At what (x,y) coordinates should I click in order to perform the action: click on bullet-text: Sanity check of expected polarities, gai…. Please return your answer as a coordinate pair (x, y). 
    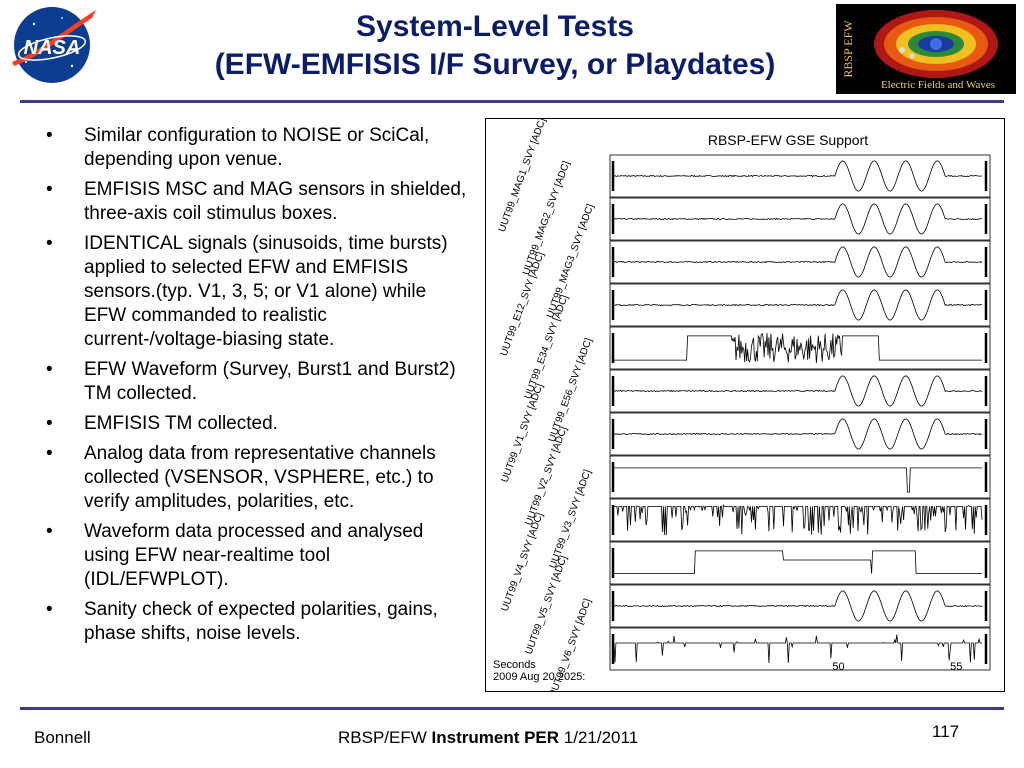
    Looking at the image, I should click on (261, 621).